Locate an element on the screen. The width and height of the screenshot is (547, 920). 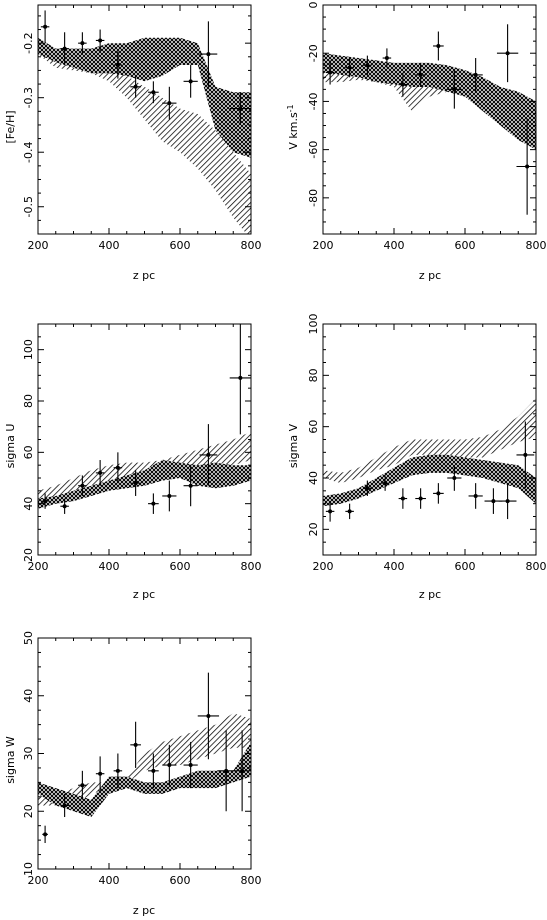
plot-sigma_v: 200 400 600 800 20 40 60 80 100 is located at coordinates (427, 444).